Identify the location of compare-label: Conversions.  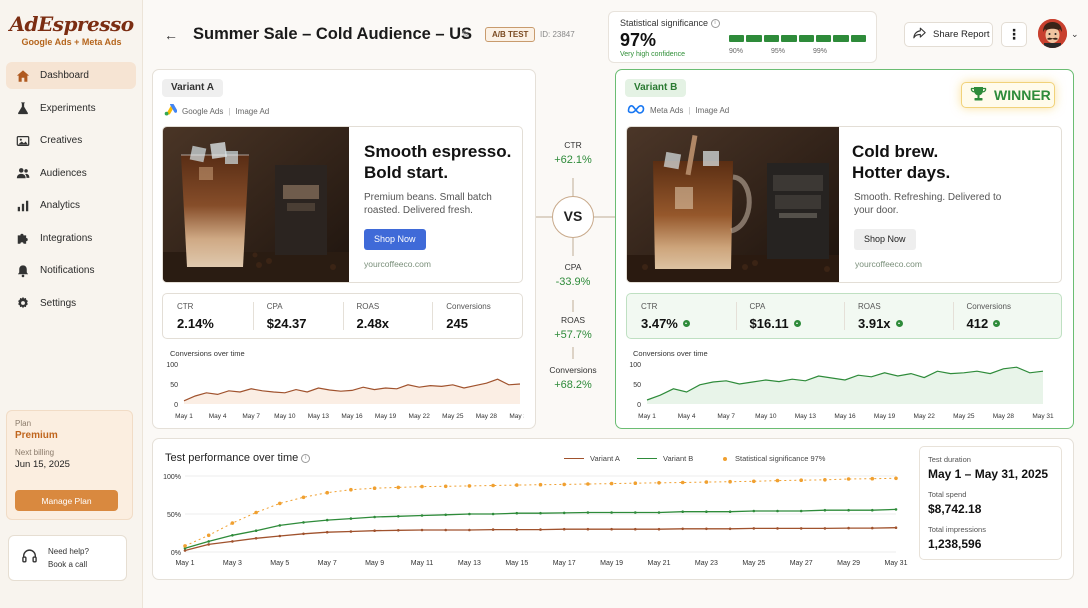
(573, 370).